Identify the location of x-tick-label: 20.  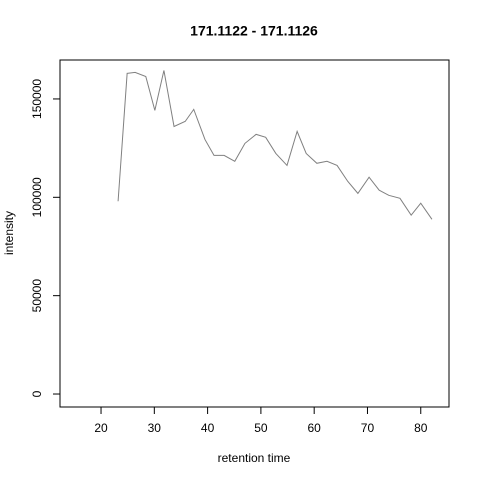
(101, 428).